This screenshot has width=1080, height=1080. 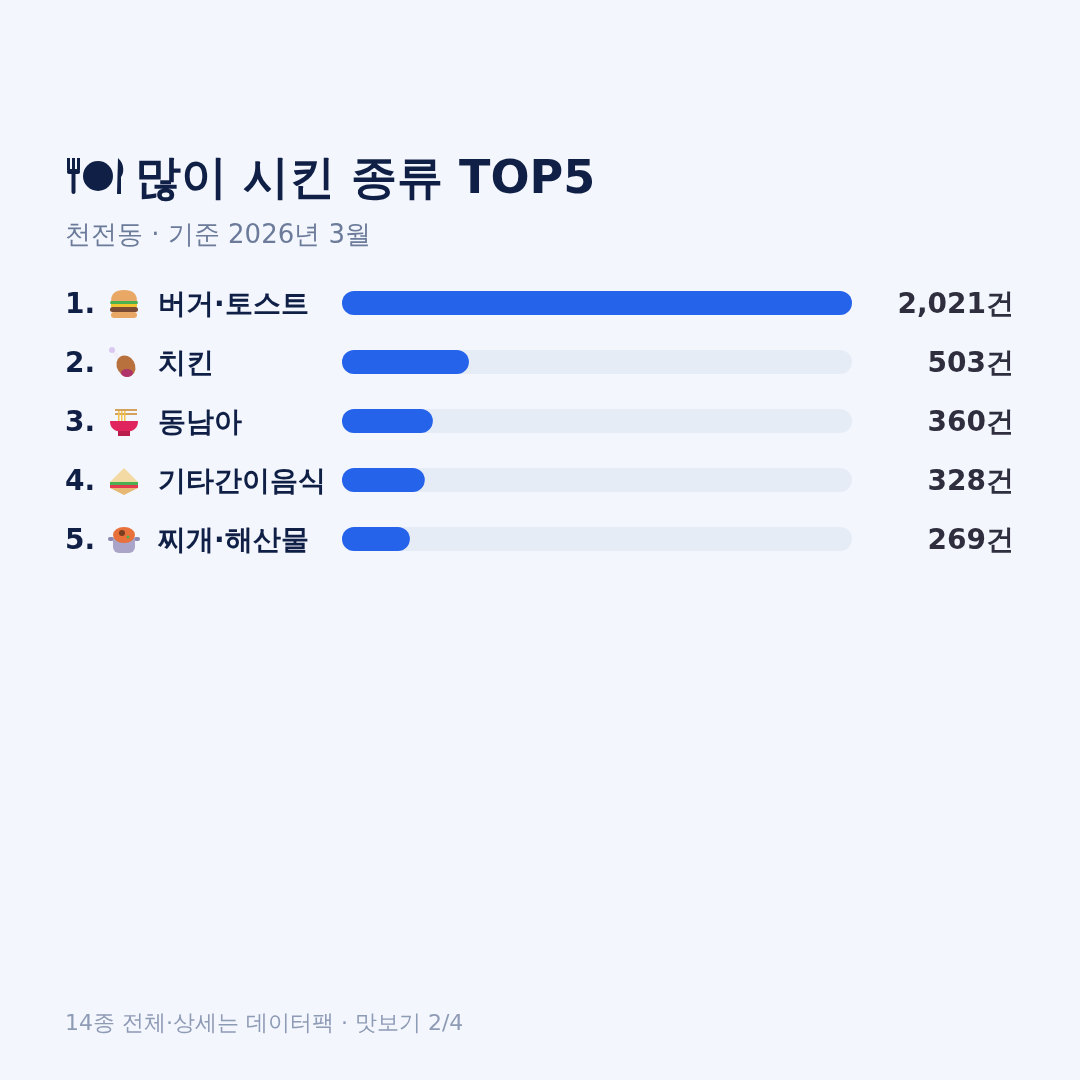 What do you see at coordinates (242, 480) in the screenshot?
I see `category-label: 기타간이음식` at bounding box center [242, 480].